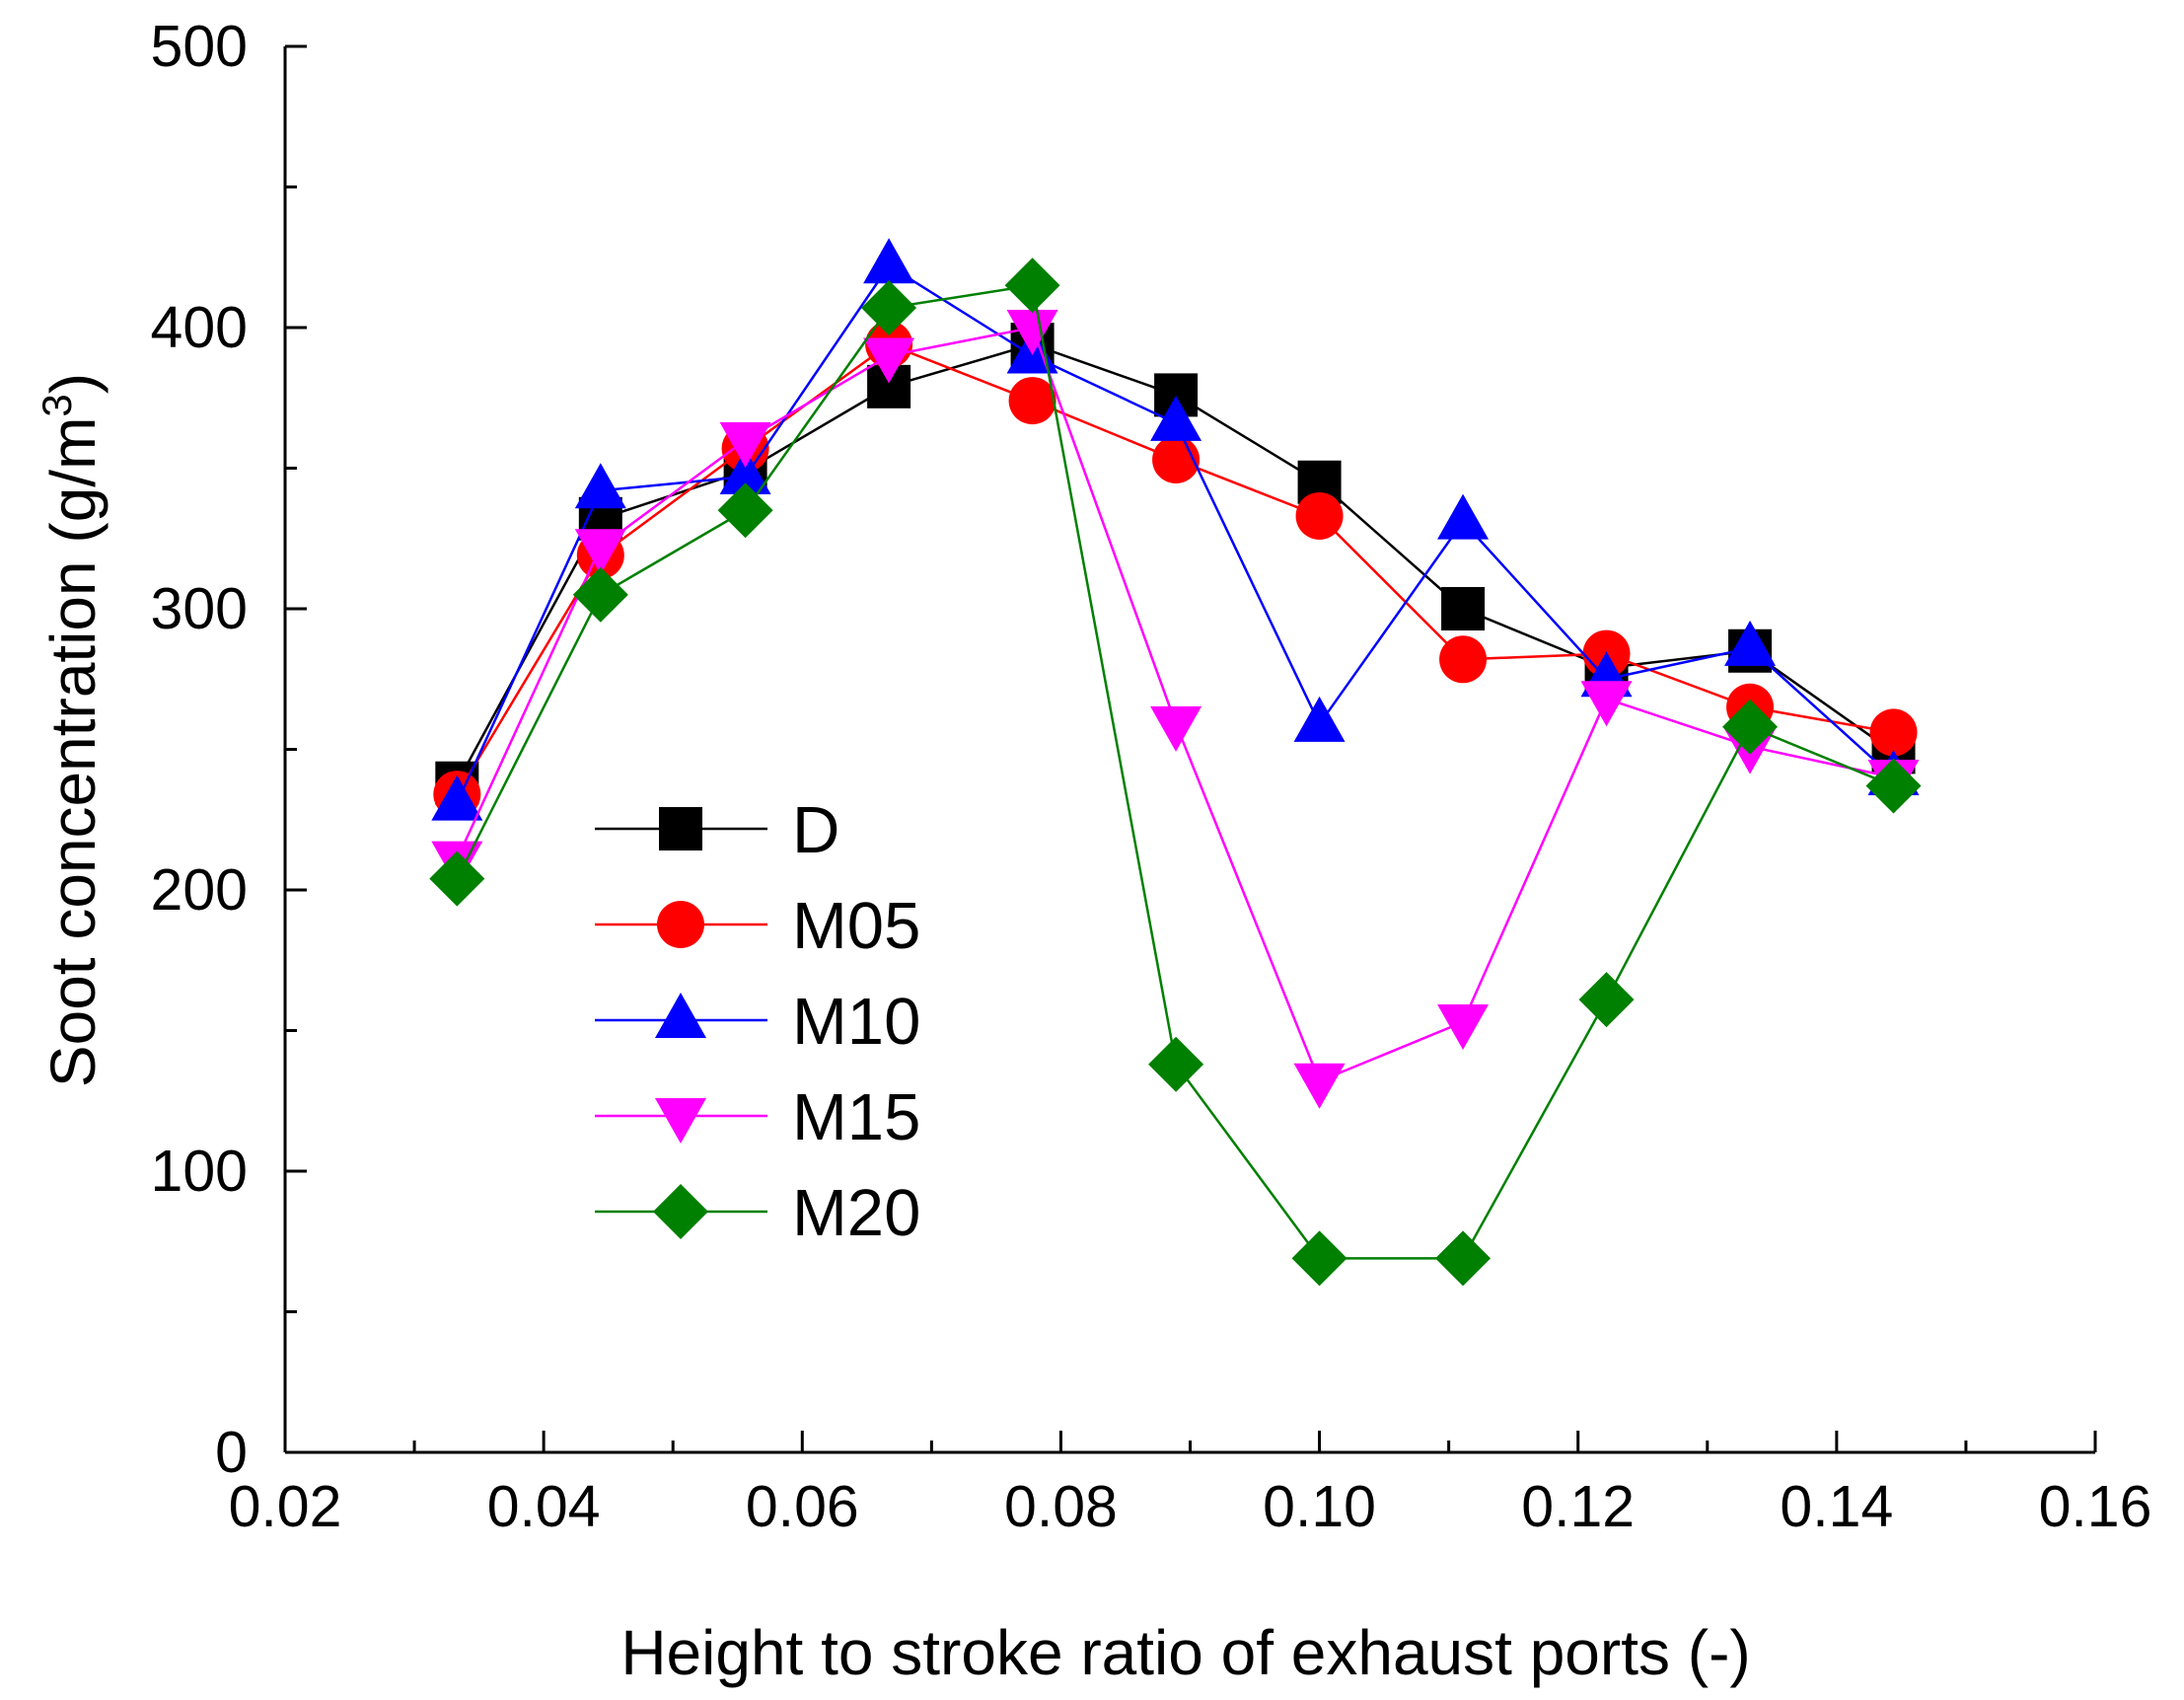  Describe the element at coordinates (2095, 1506) in the screenshot. I see `x-tick-label: 0.16` at that location.